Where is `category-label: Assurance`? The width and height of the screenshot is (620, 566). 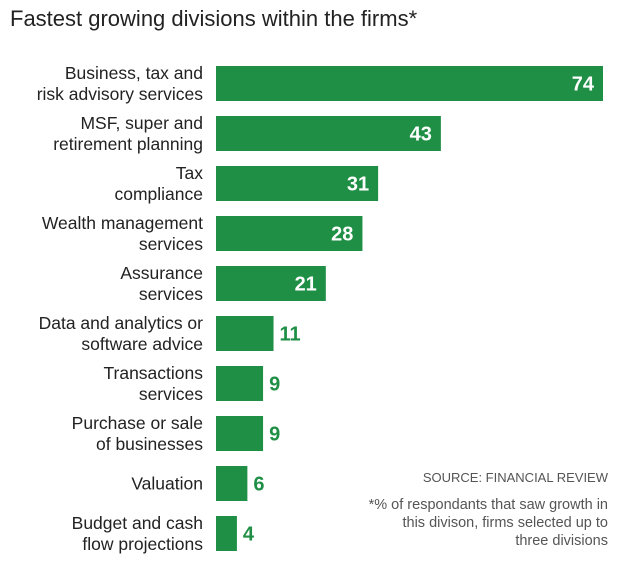
category-label: Assurance is located at coordinates (161, 273).